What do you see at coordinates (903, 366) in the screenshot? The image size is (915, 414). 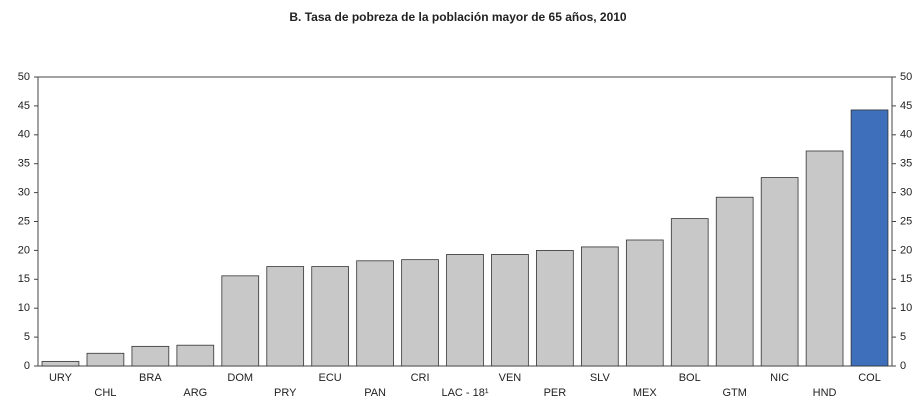 I see `y-tick-label-right: 0` at bounding box center [903, 366].